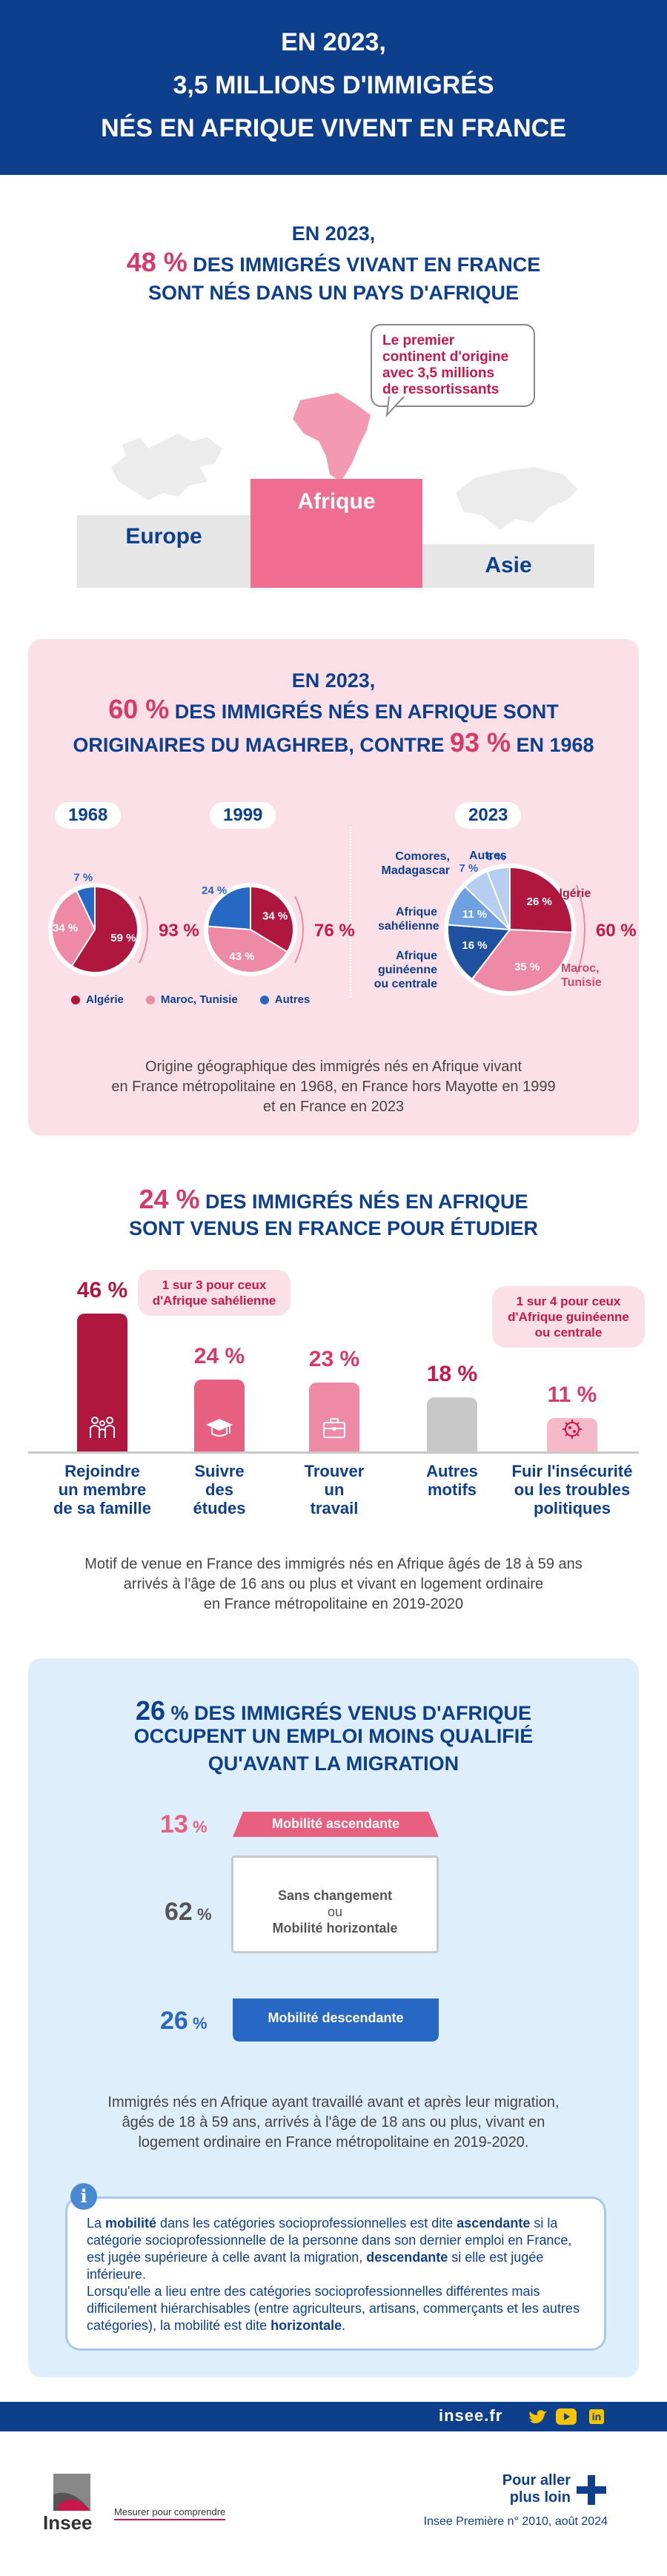 This screenshot has height=2576, width=667. What do you see at coordinates (580, 968) in the screenshot?
I see `name-maroc-line1: Maroc,` at bounding box center [580, 968].